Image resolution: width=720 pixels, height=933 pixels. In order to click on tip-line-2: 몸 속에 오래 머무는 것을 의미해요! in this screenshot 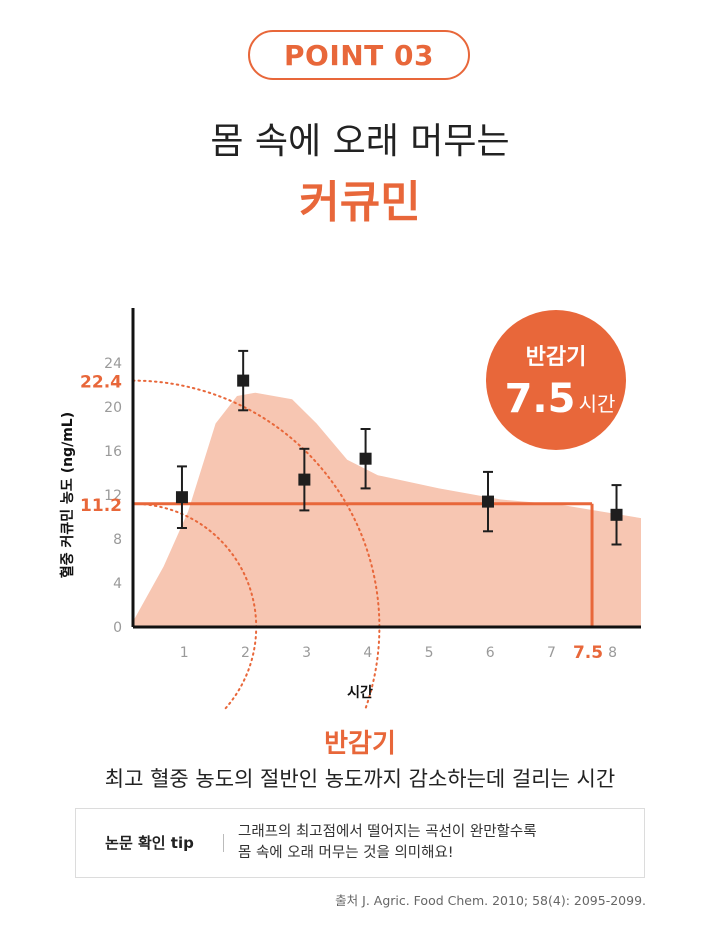, I will do `click(346, 853)`.